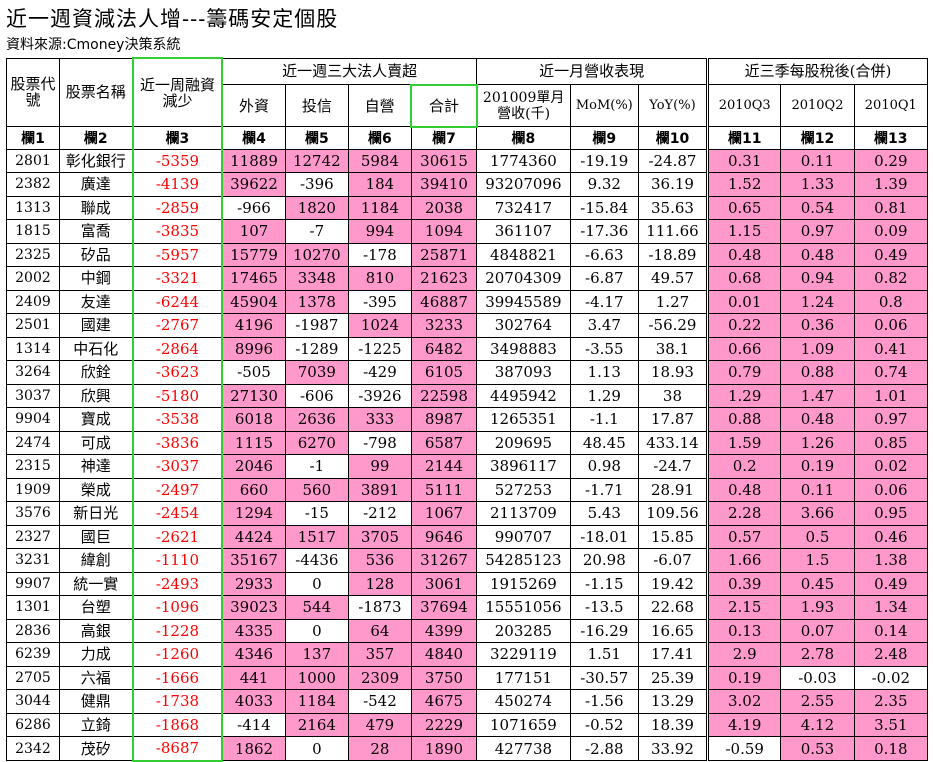 This screenshot has height=762, width=933. What do you see at coordinates (891, 513) in the screenshot?
I see `table-cell: 0.95` at bounding box center [891, 513].